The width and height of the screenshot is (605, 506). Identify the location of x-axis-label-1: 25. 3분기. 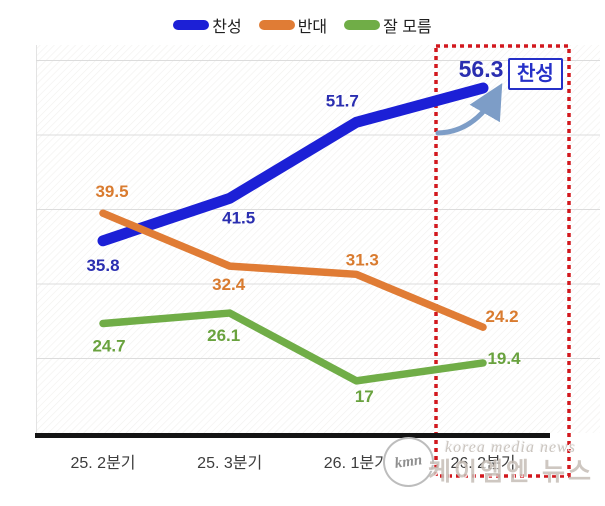
(229, 463).